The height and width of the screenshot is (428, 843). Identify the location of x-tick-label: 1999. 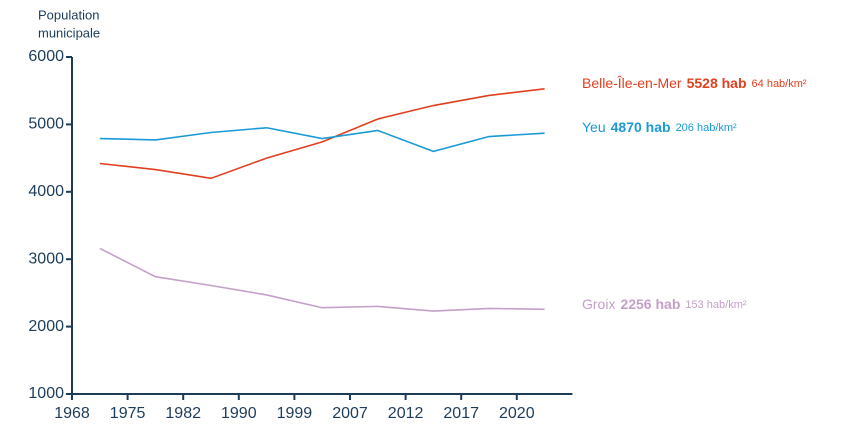
(295, 413).